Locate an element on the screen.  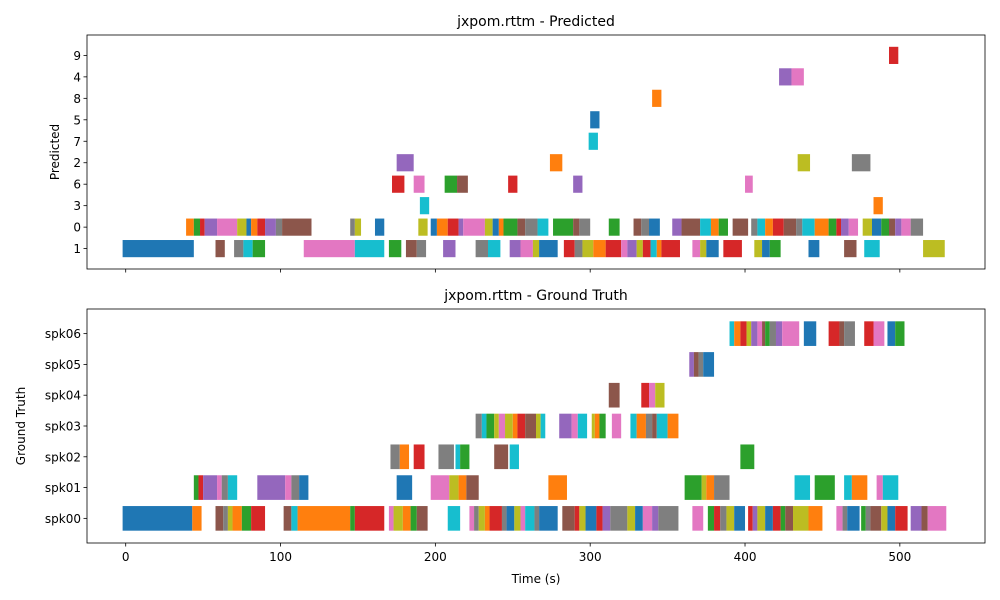
y-tick-label: spk05 is located at coordinates (63, 365).